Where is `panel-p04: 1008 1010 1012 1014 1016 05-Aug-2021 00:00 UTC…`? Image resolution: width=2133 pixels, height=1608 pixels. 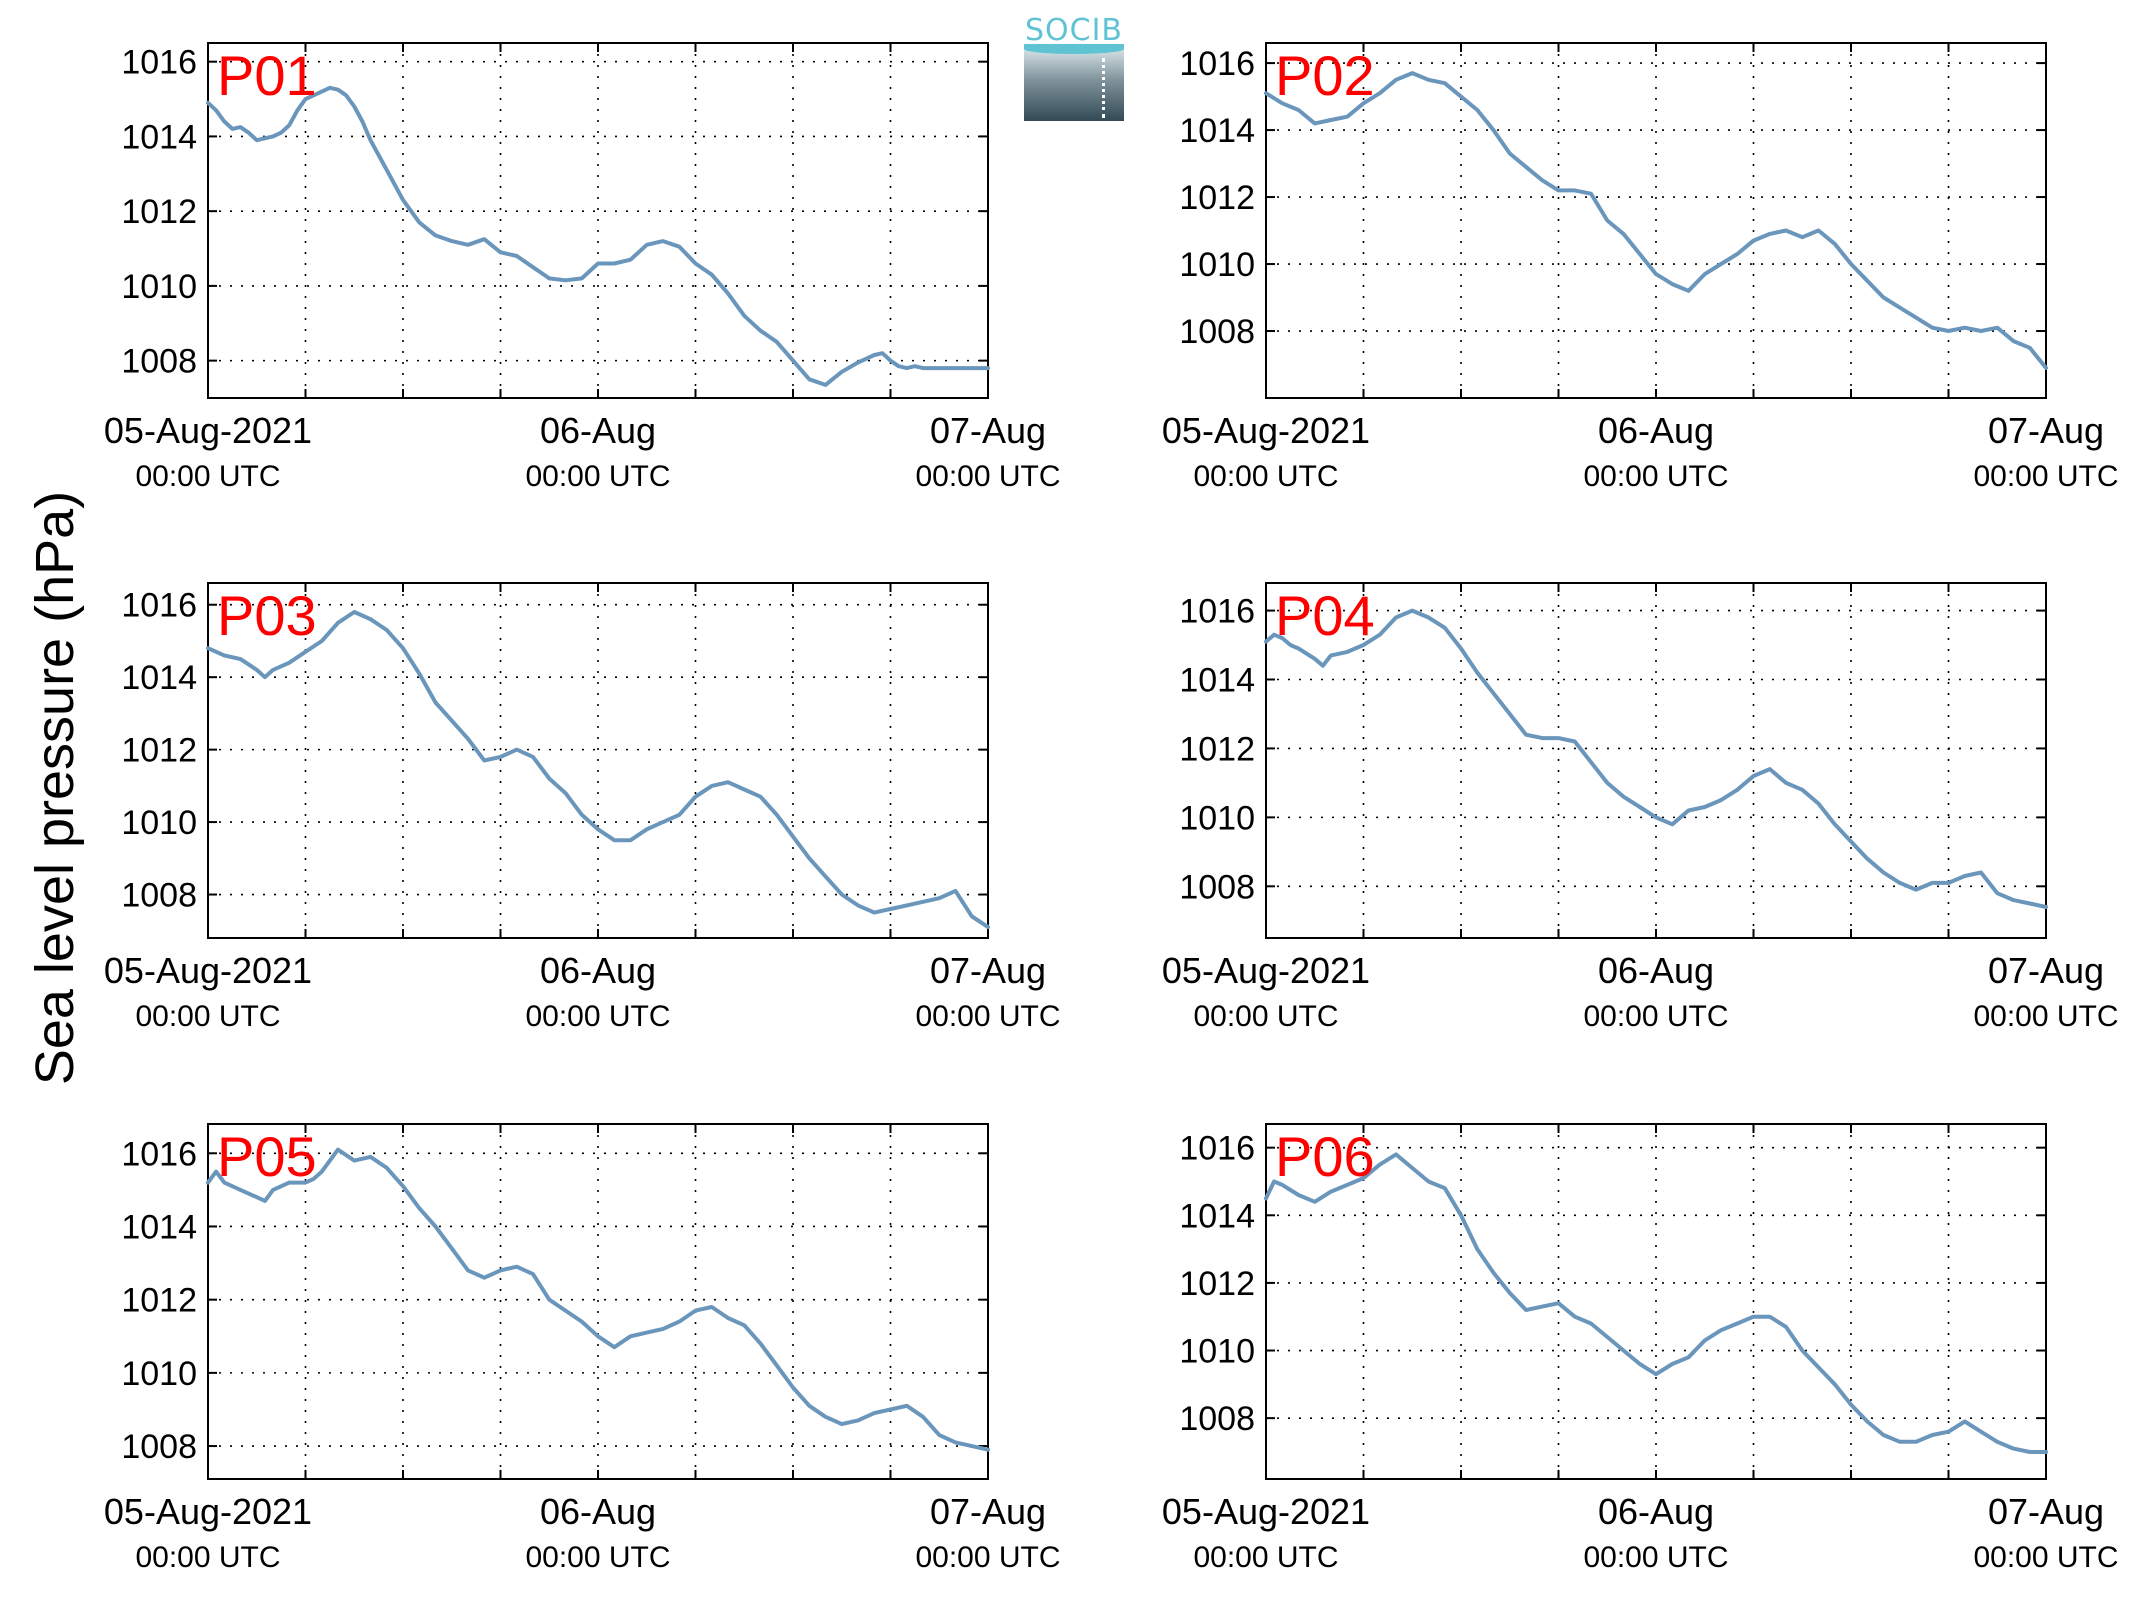
panel-p04: 1008 1010 1012 1014 1016 05-Aug-2021 00:00 UTC… is located at coordinates (1640, 807).